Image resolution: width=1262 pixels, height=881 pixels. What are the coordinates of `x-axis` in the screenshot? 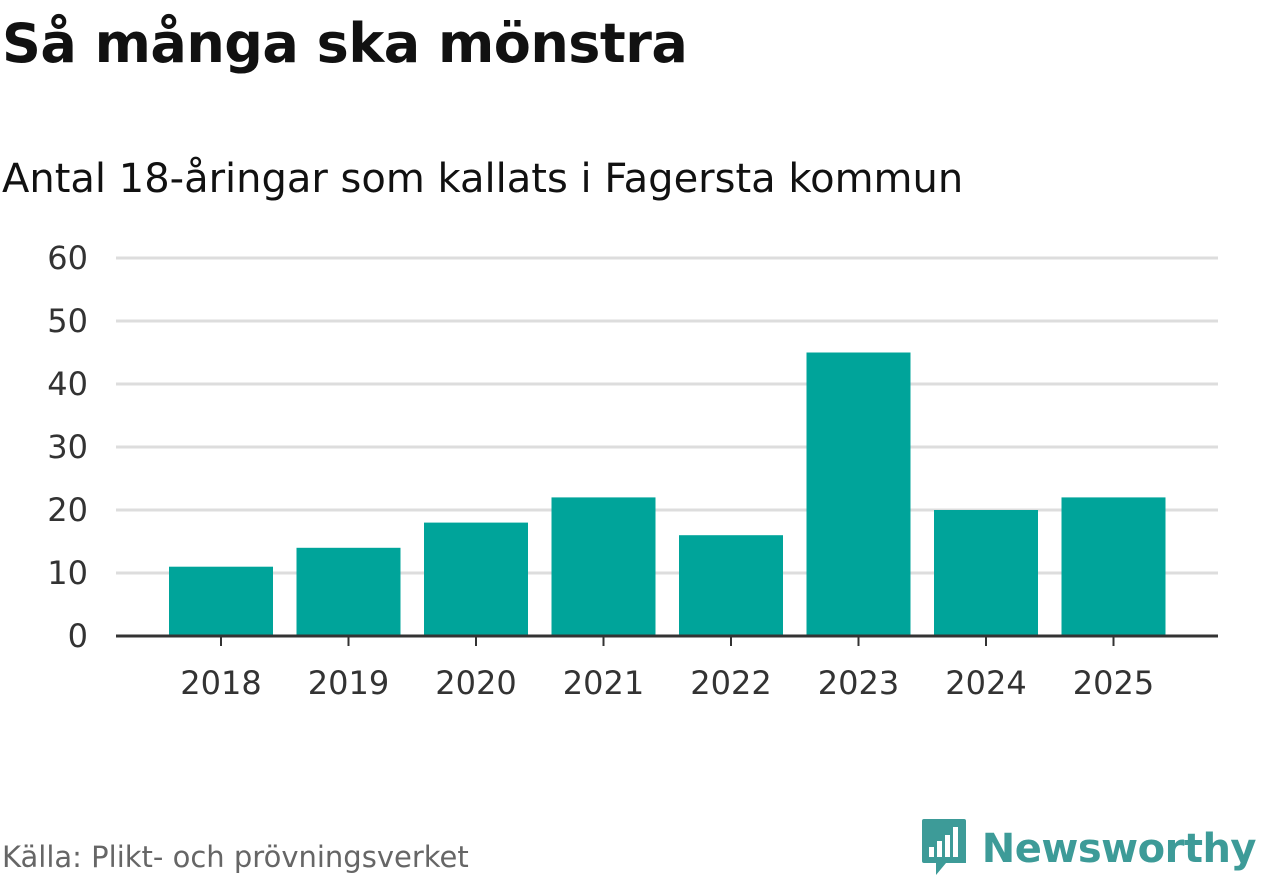 It's located at (667, 640).